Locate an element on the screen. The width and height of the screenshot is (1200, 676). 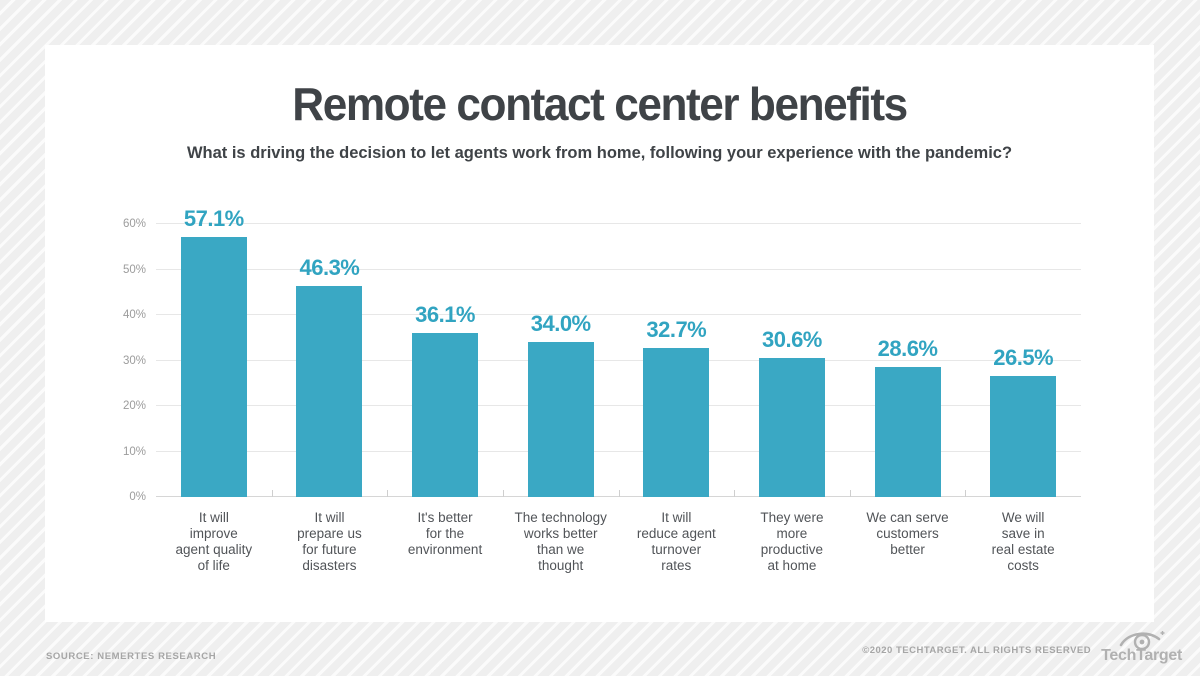
y-axis-label: 40% is located at coordinates (134, 315).